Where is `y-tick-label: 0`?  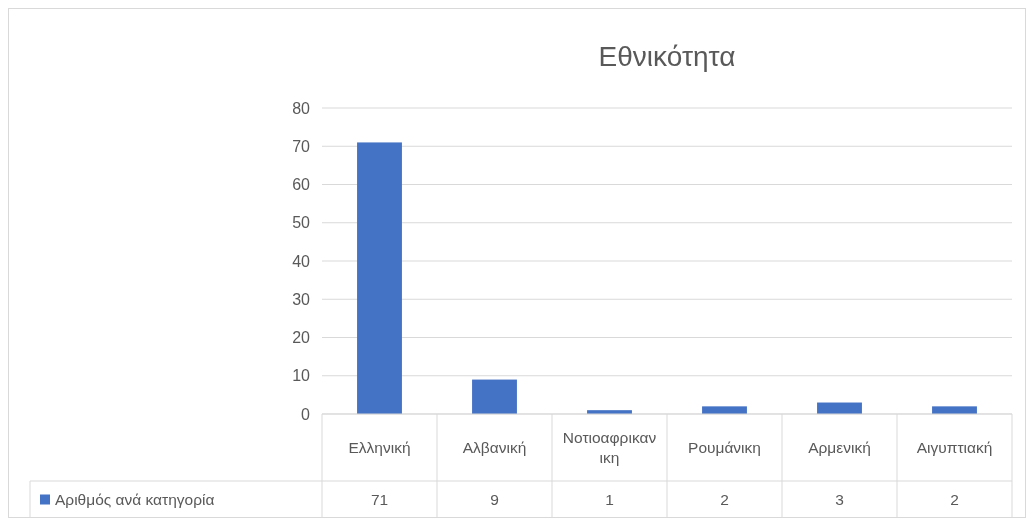
y-tick-label: 0 is located at coordinates (306, 414).